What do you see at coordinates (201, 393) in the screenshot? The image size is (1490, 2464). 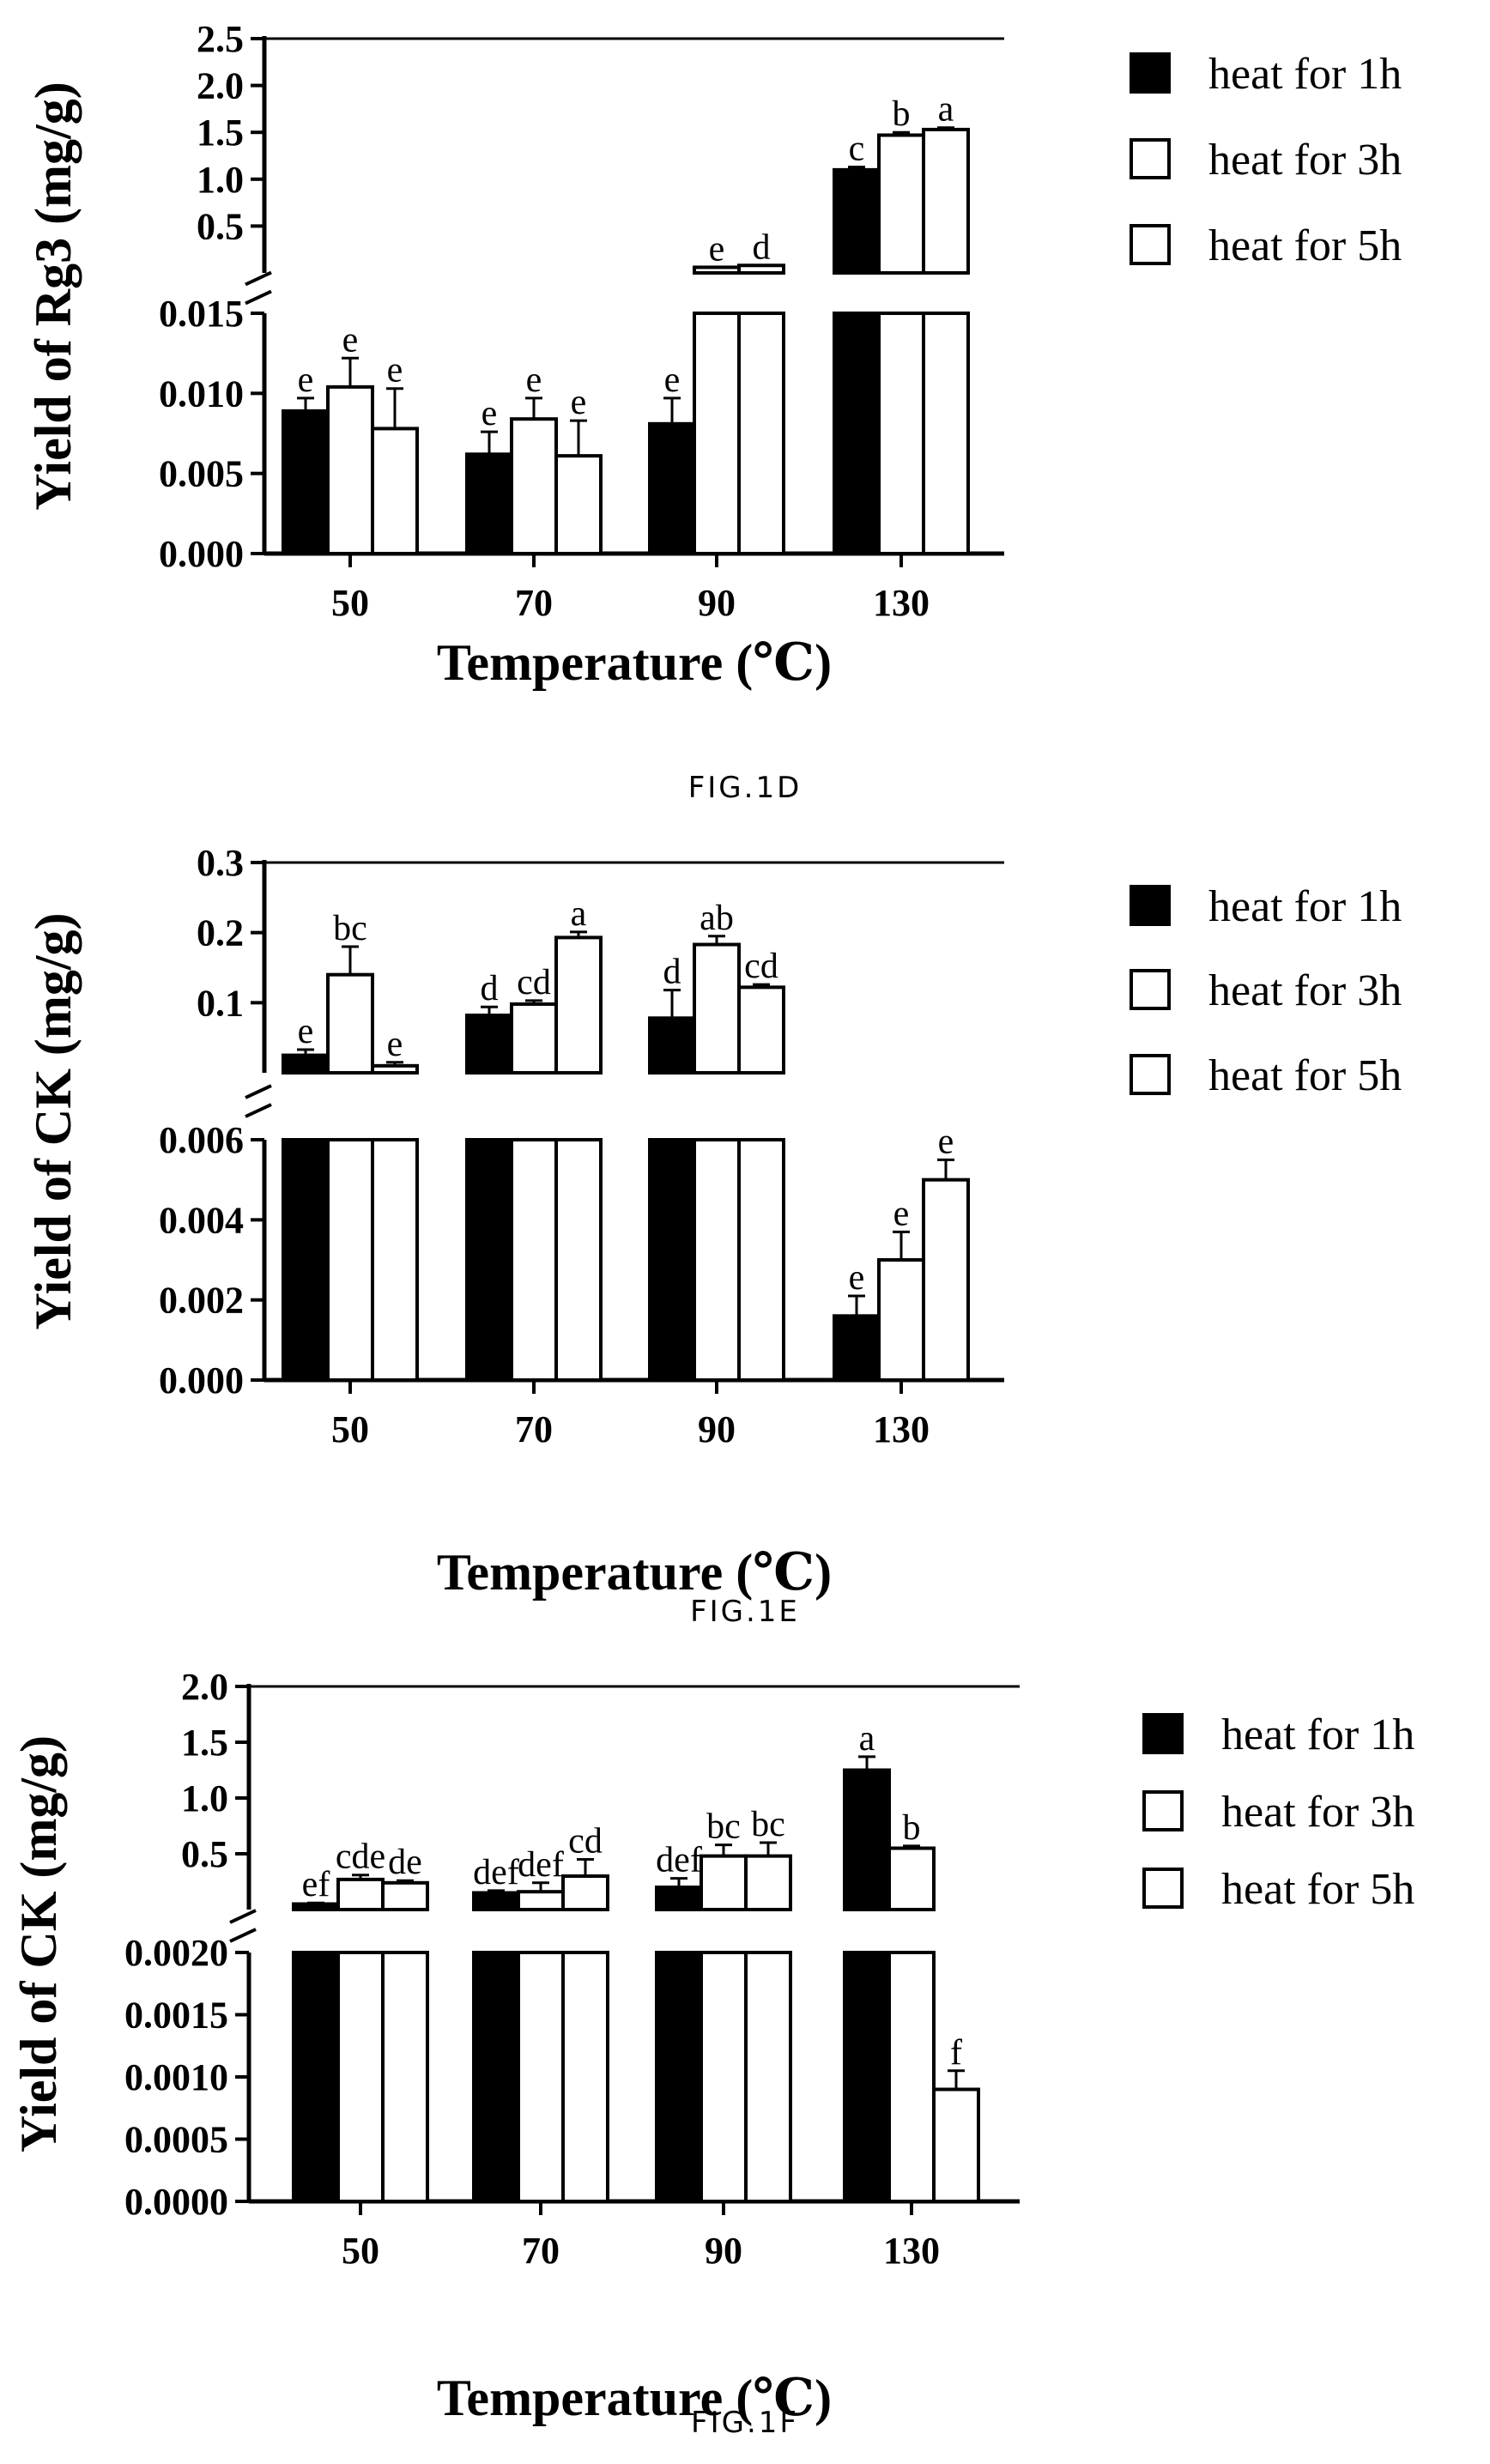 I see `y-tick-label: 0.010` at bounding box center [201, 393].